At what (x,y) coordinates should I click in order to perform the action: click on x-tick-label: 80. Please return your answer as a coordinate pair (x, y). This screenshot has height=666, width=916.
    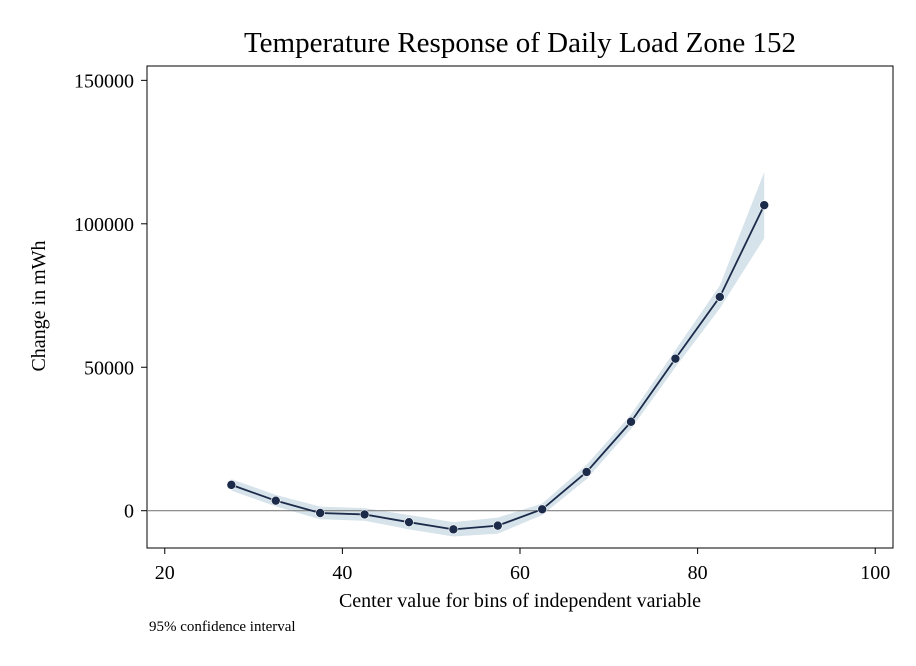
    Looking at the image, I should click on (698, 573).